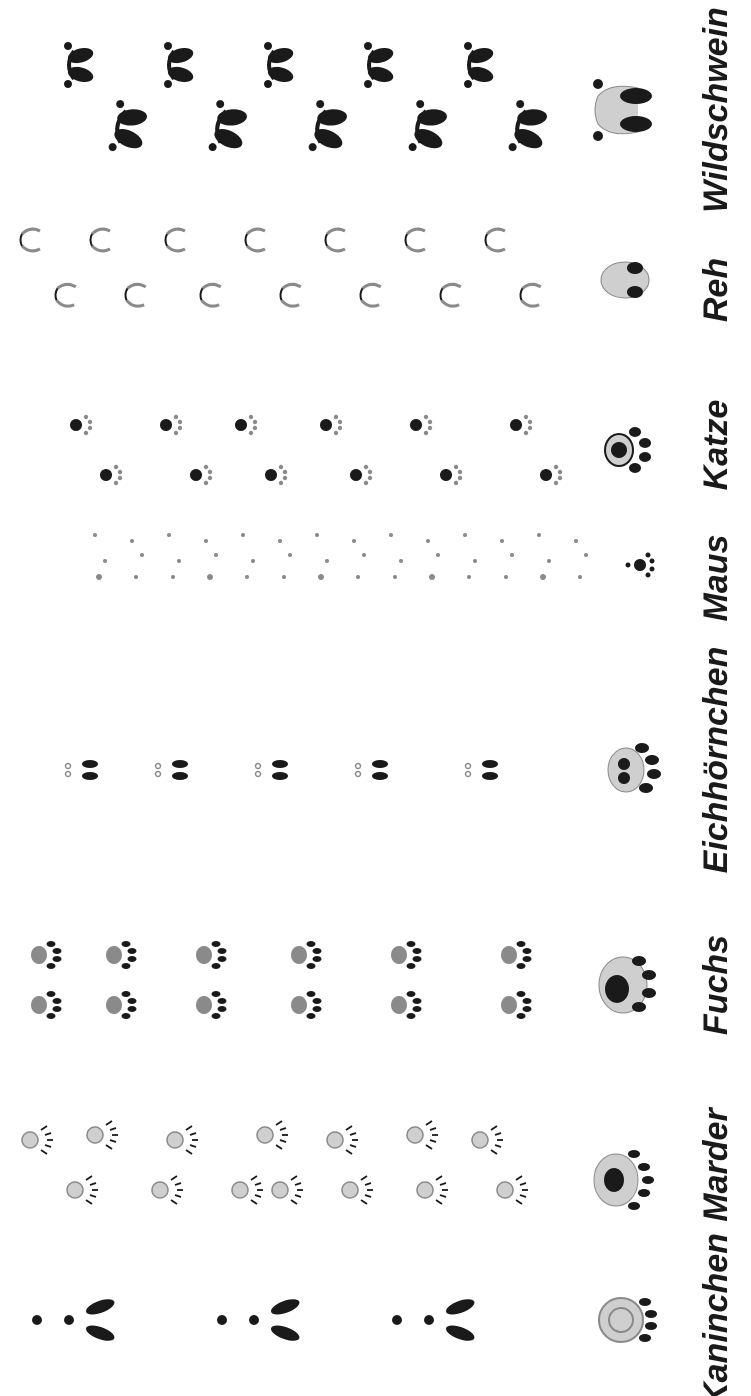  What do you see at coordinates (716, 985) in the screenshot?
I see `animal-label: Fuchs` at bounding box center [716, 985].